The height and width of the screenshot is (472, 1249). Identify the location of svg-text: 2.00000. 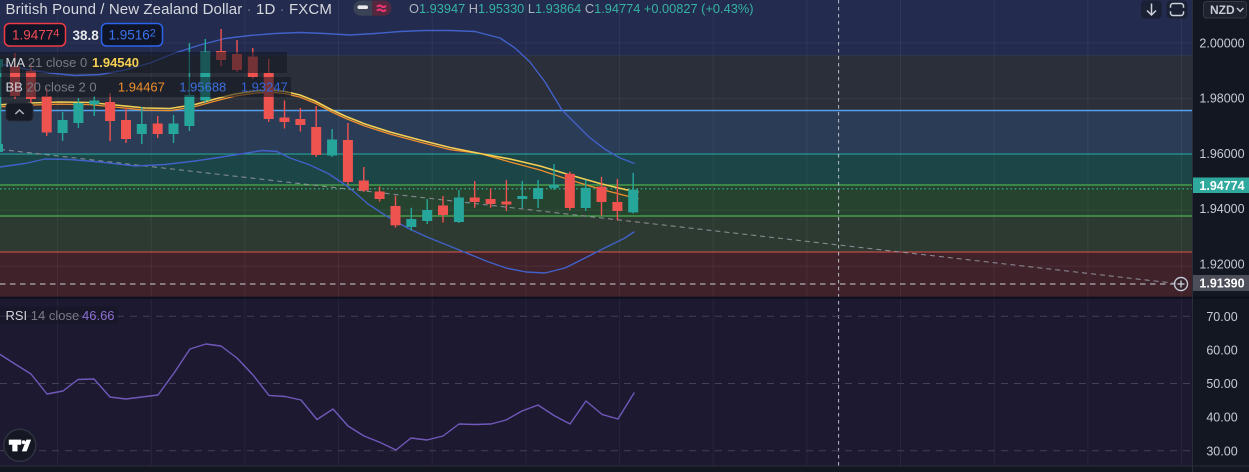
(1221, 43).